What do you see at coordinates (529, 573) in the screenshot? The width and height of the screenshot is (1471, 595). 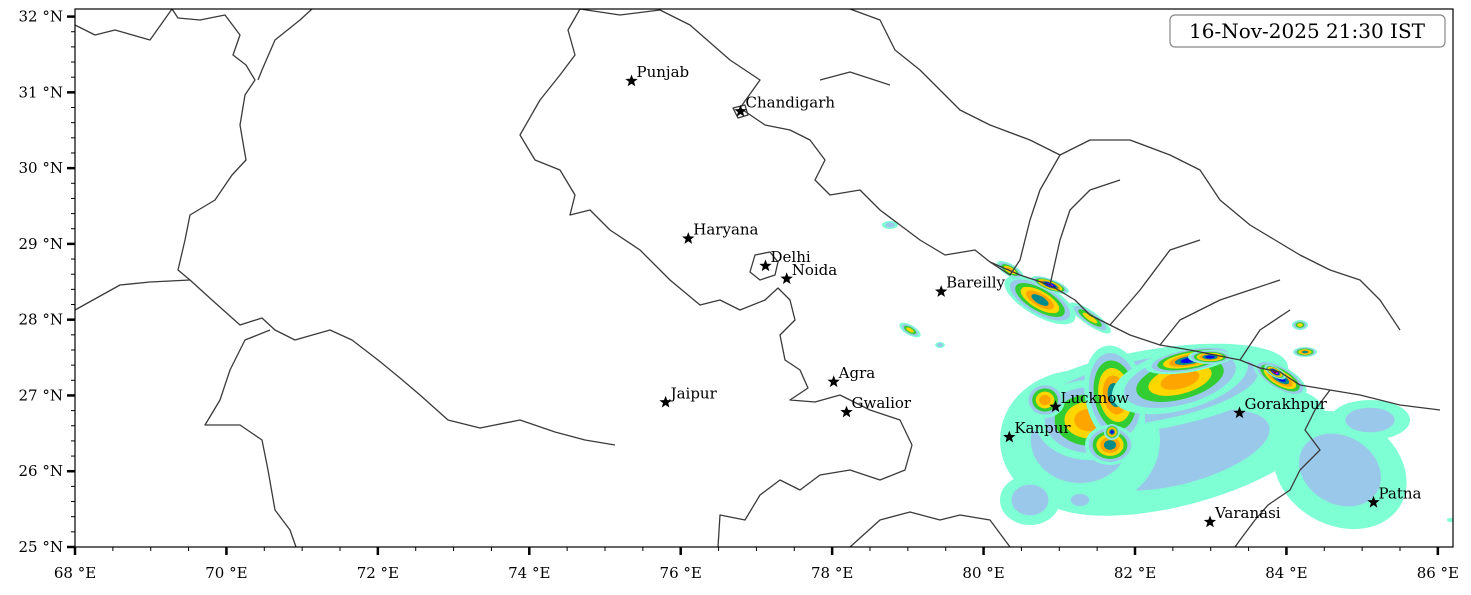 I see `x-tick-label: 74 °E` at bounding box center [529, 573].